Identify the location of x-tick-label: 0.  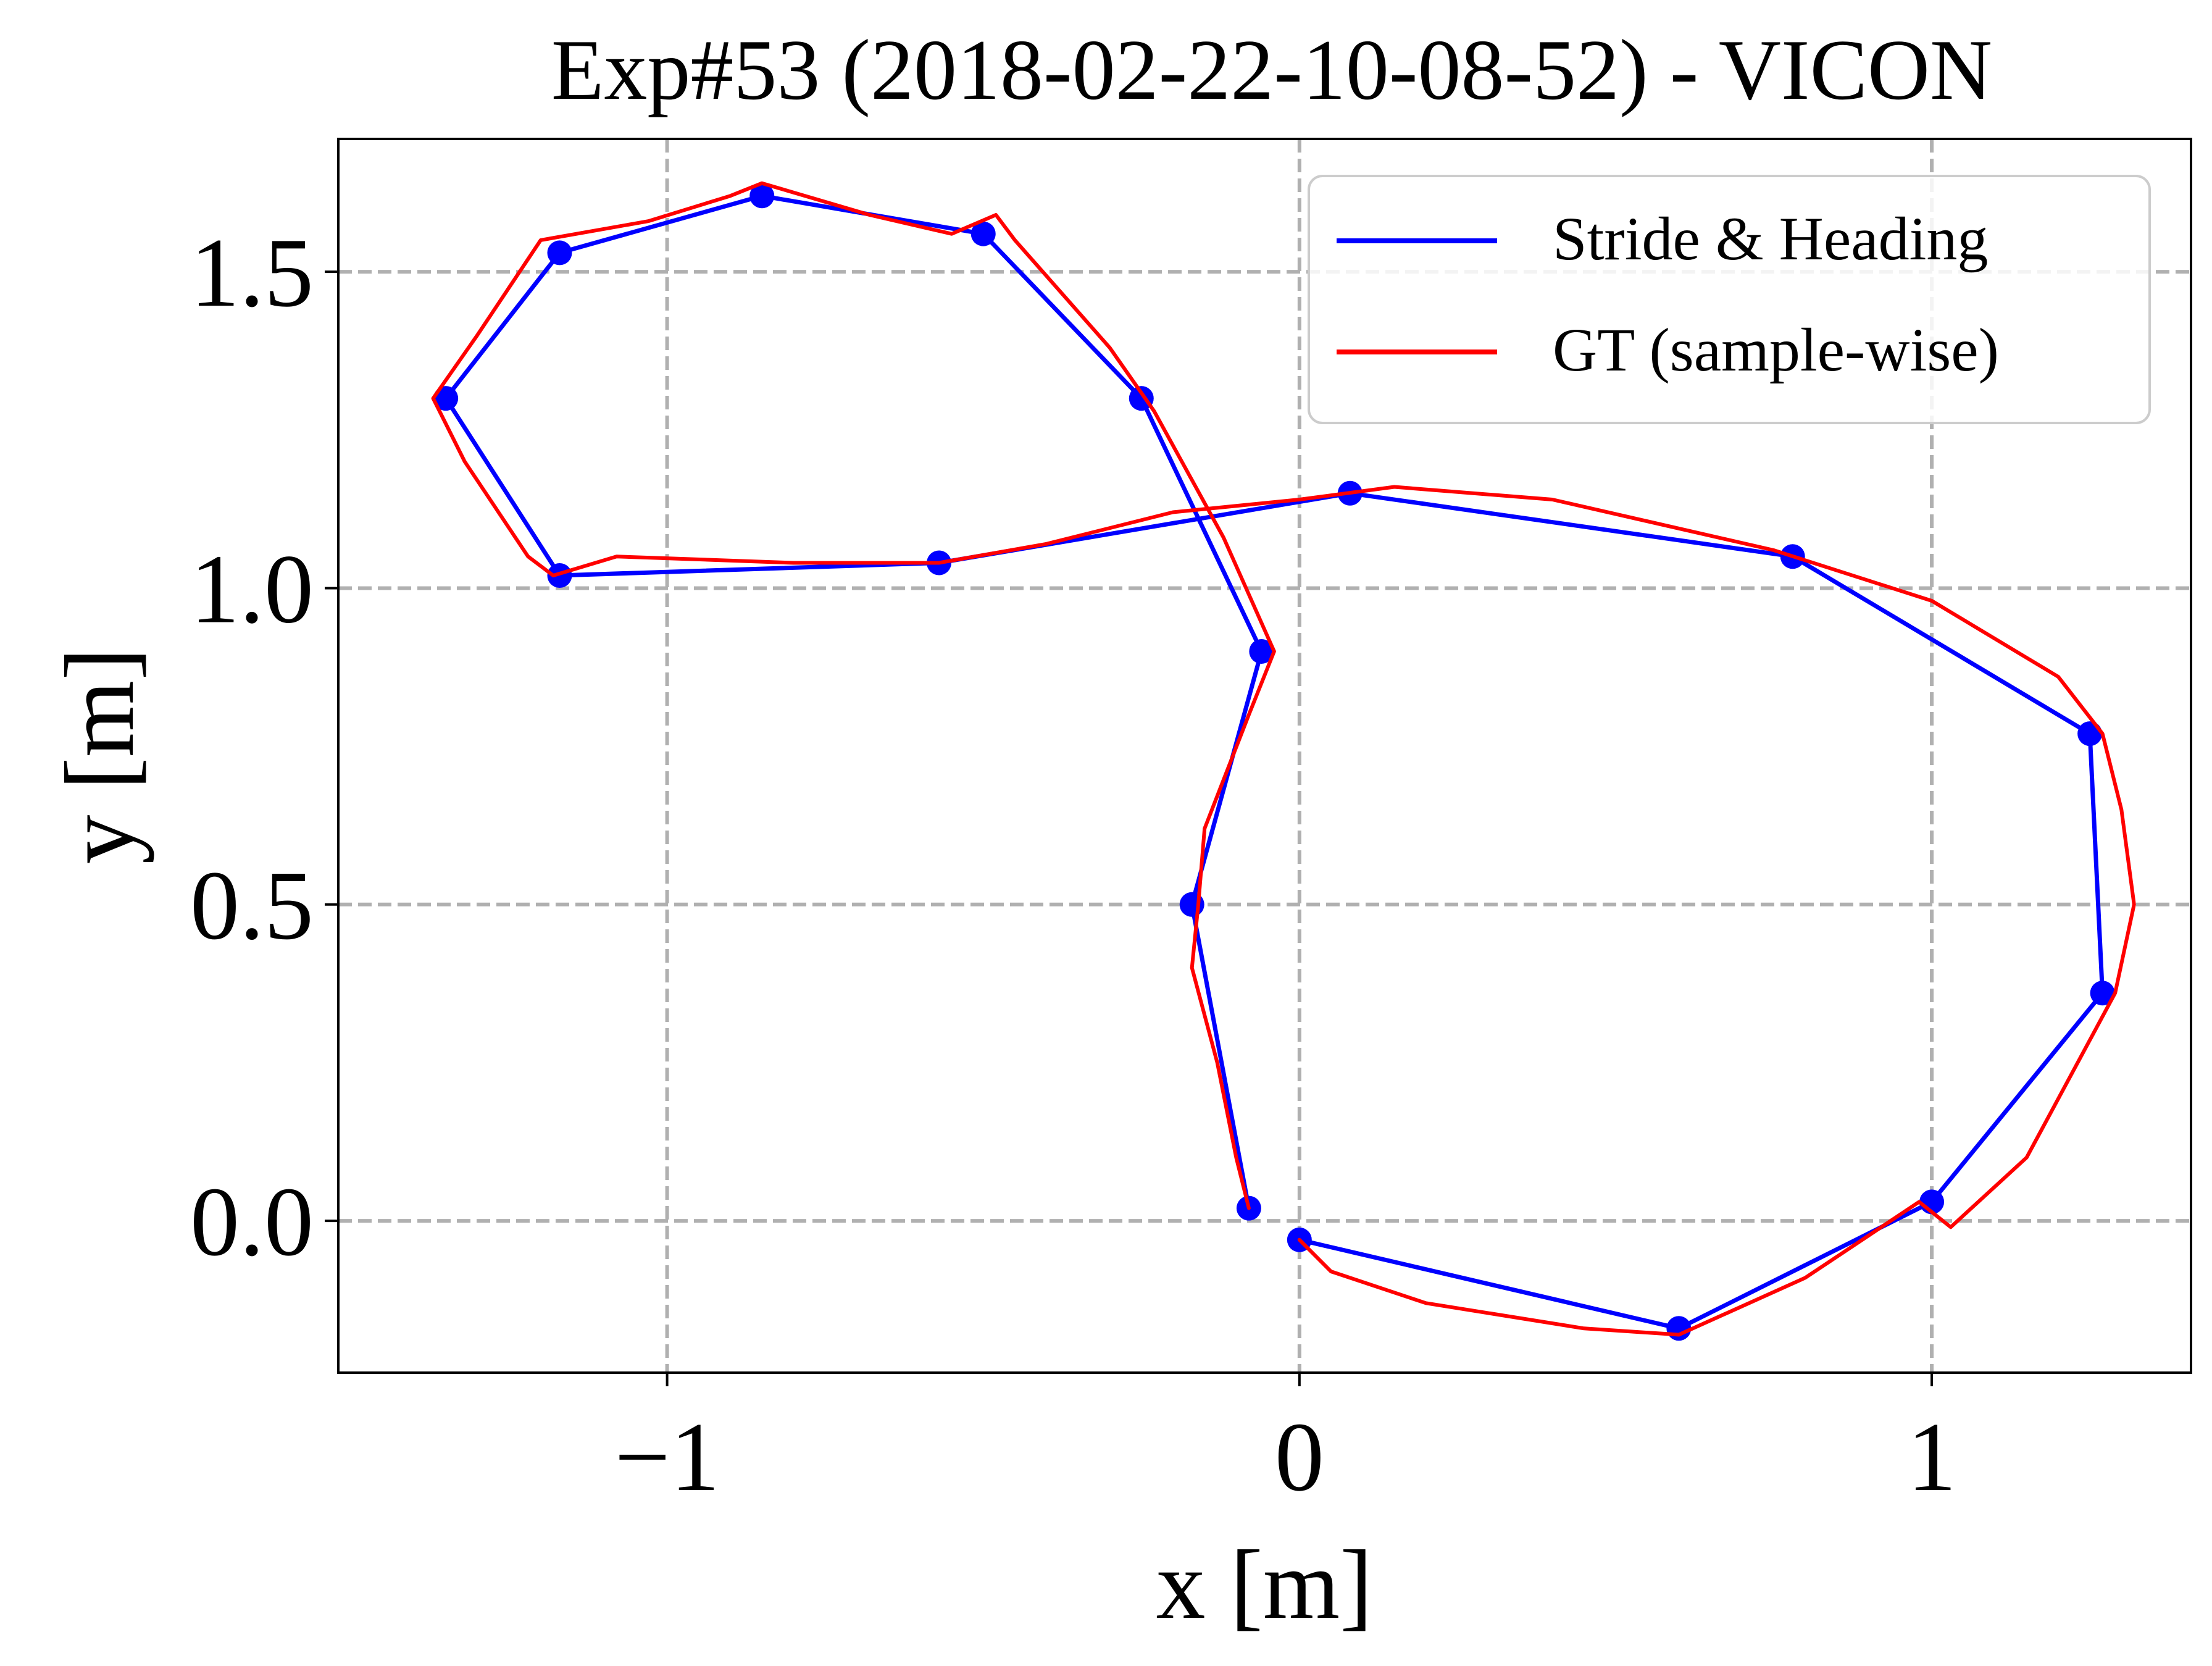
(1299, 1457).